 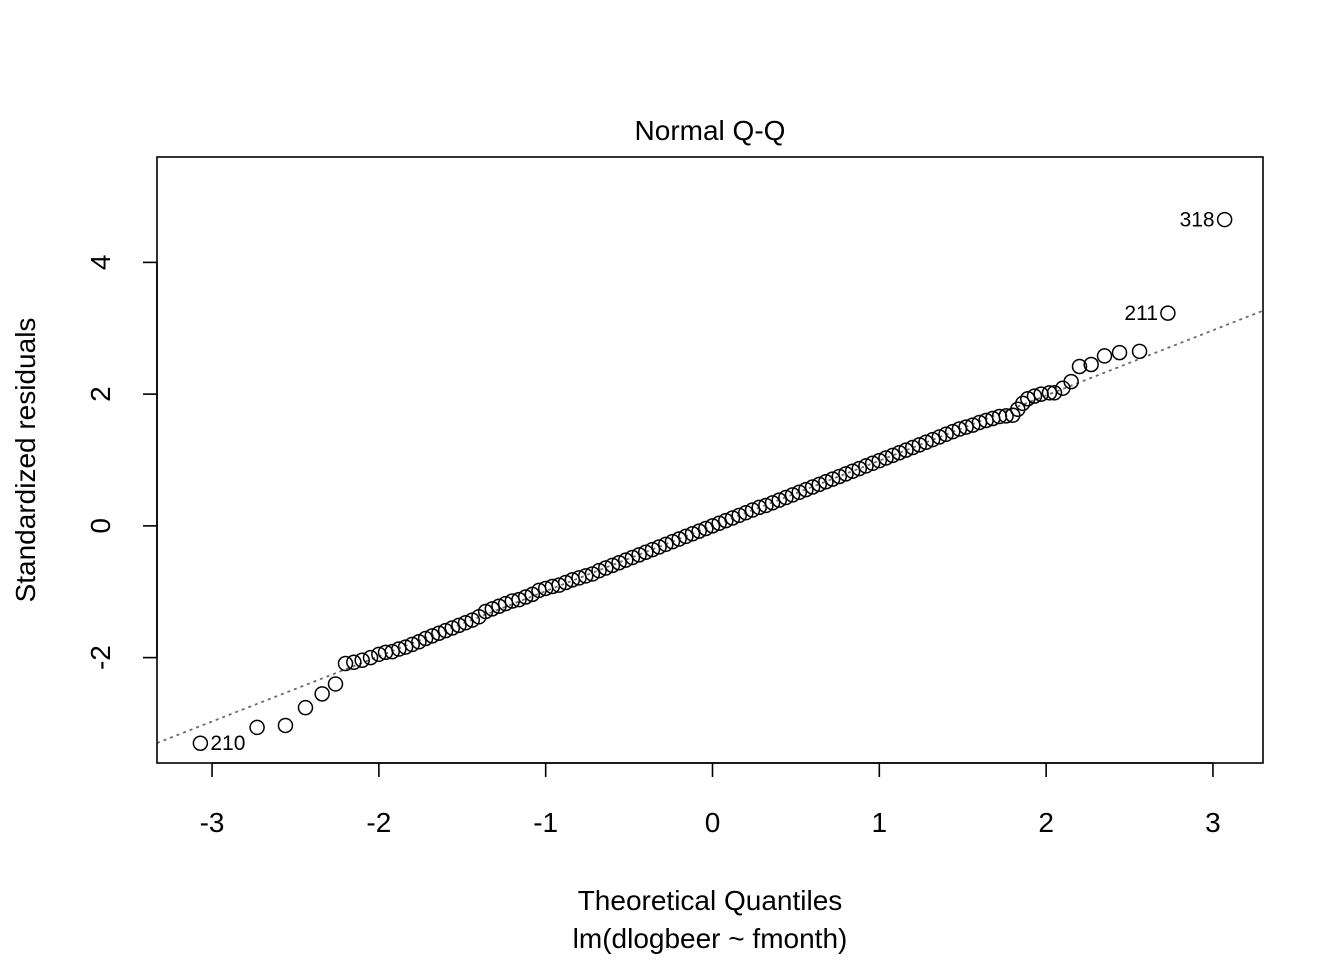 I want to click on x-axis-title: Theoretical Quantiles, so click(x=710, y=900).